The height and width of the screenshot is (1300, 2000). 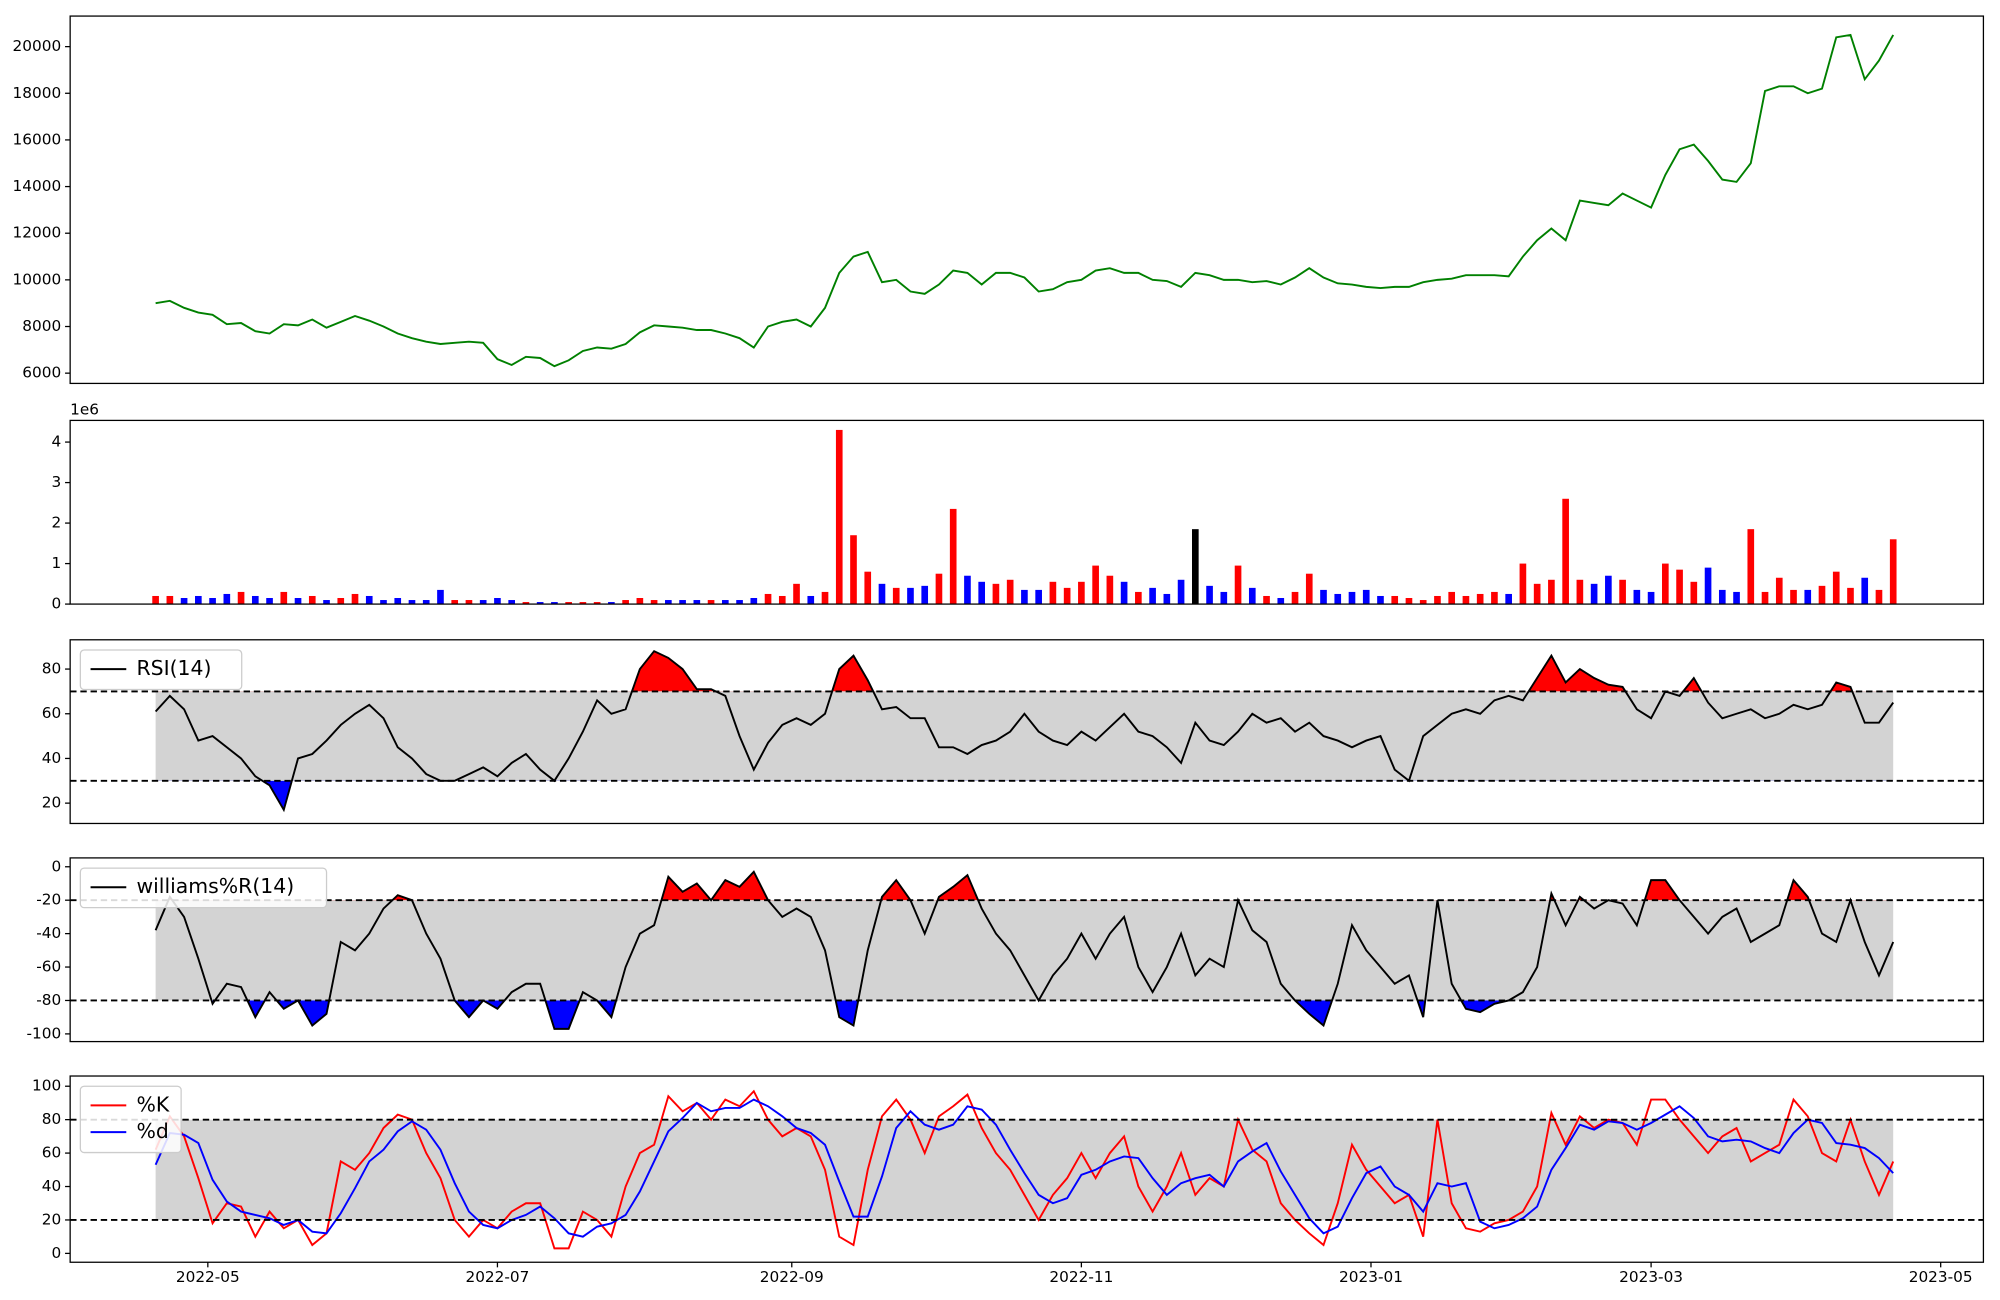 What do you see at coordinates (84, 410) in the screenshot?
I see `axis-offset-label: 1e6` at bounding box center [84, 410].